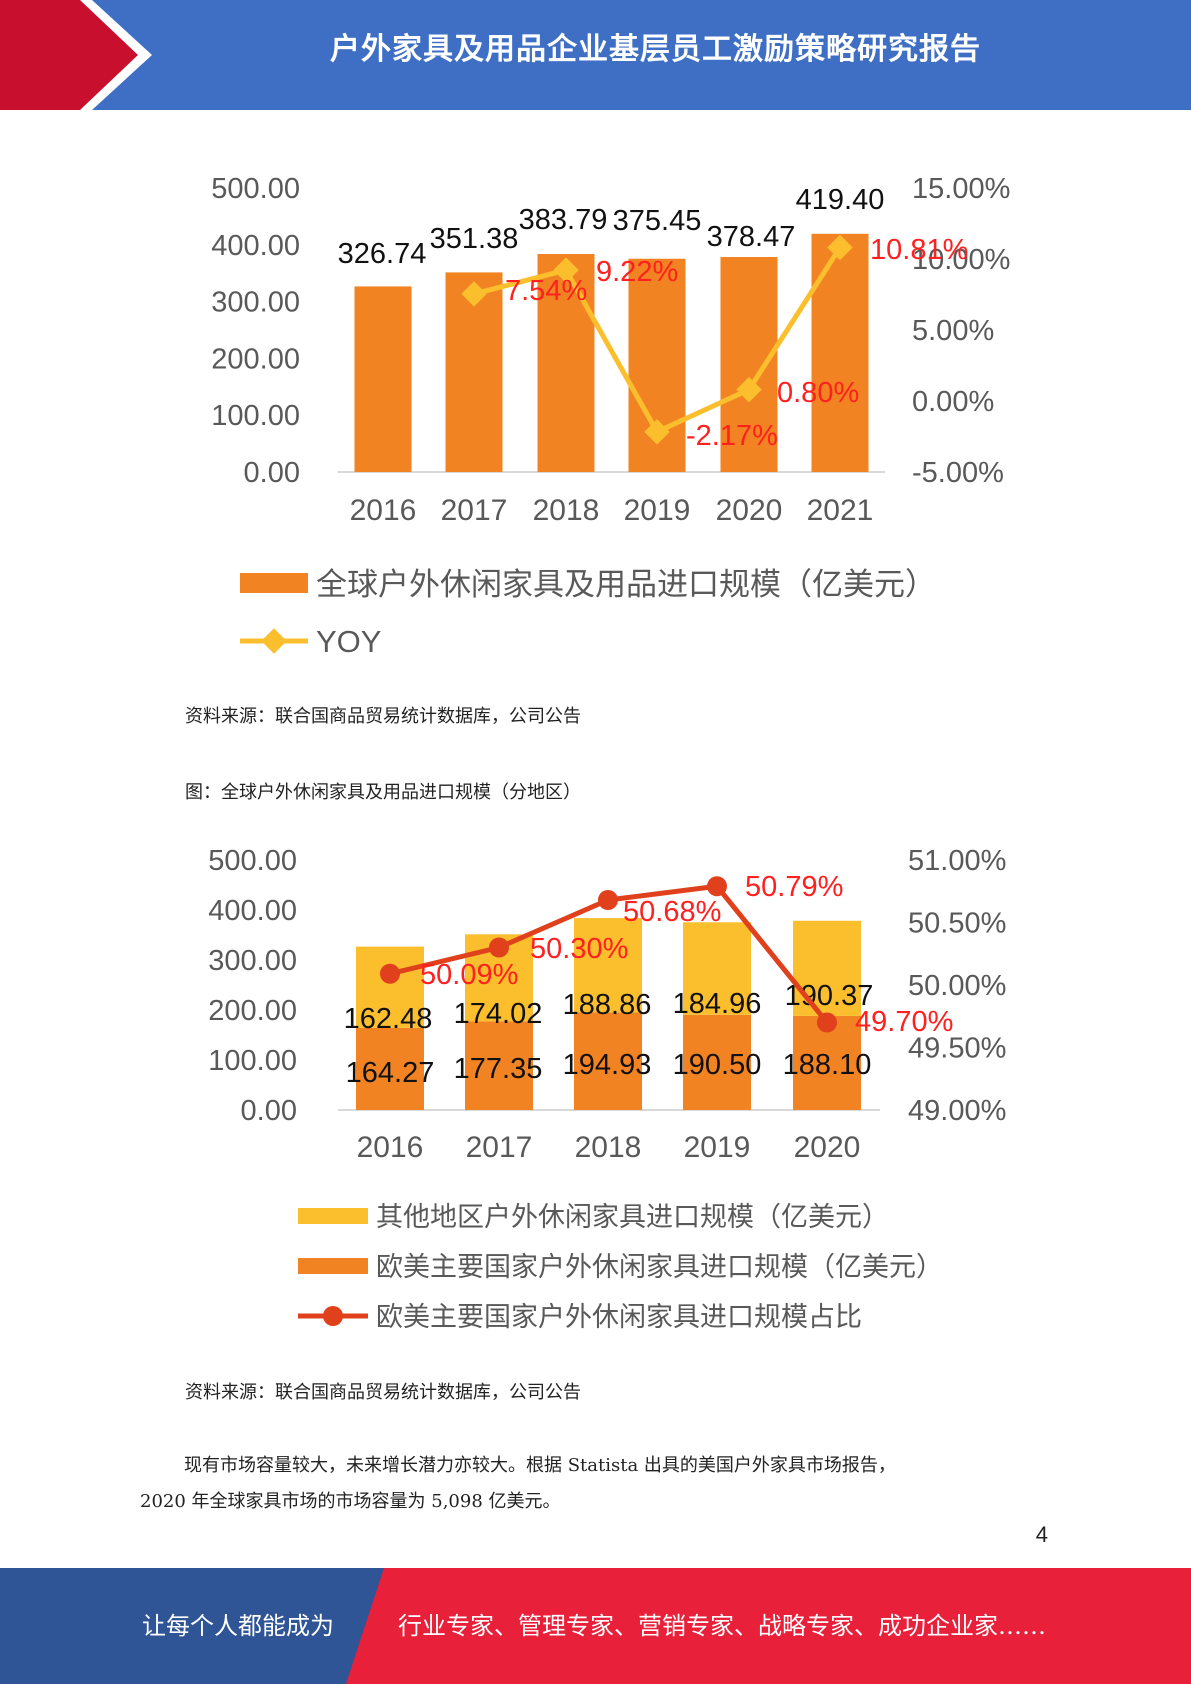  What do you see at coordinates (382, 254) in the screenshot?
I see `bar-data-label: 326.74` at bounding box center [382, 254].